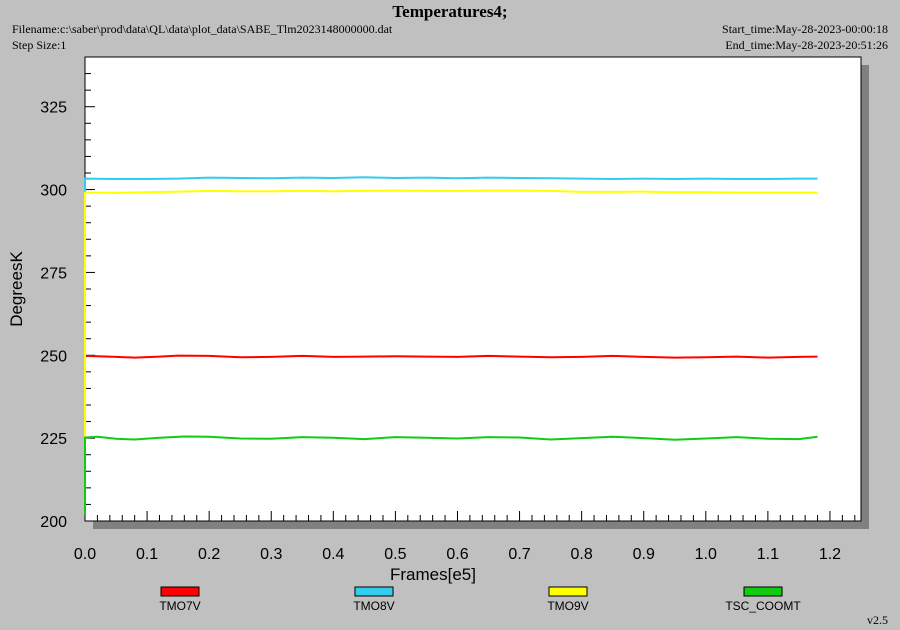 This screenshot has height=630, width=900. I want to click on x-tick-label: 0.1, so click(147, 554).